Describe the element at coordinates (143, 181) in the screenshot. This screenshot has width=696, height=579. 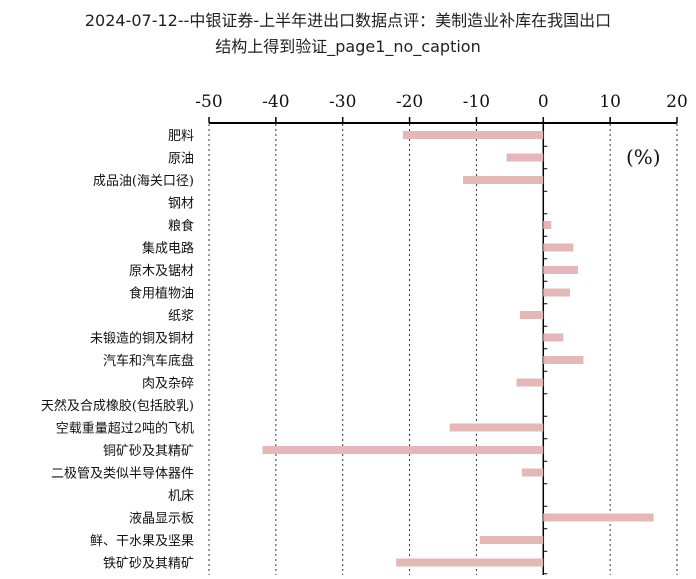
I see `category-label: 成品油(海关口径)` at that location.